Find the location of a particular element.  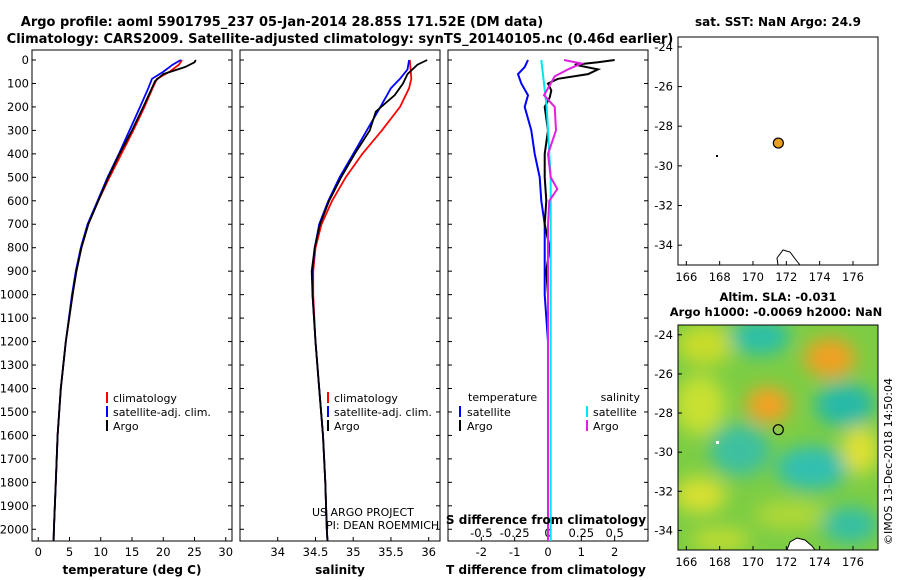

x-tick-label: 10 is located at coordinates (100, 552).